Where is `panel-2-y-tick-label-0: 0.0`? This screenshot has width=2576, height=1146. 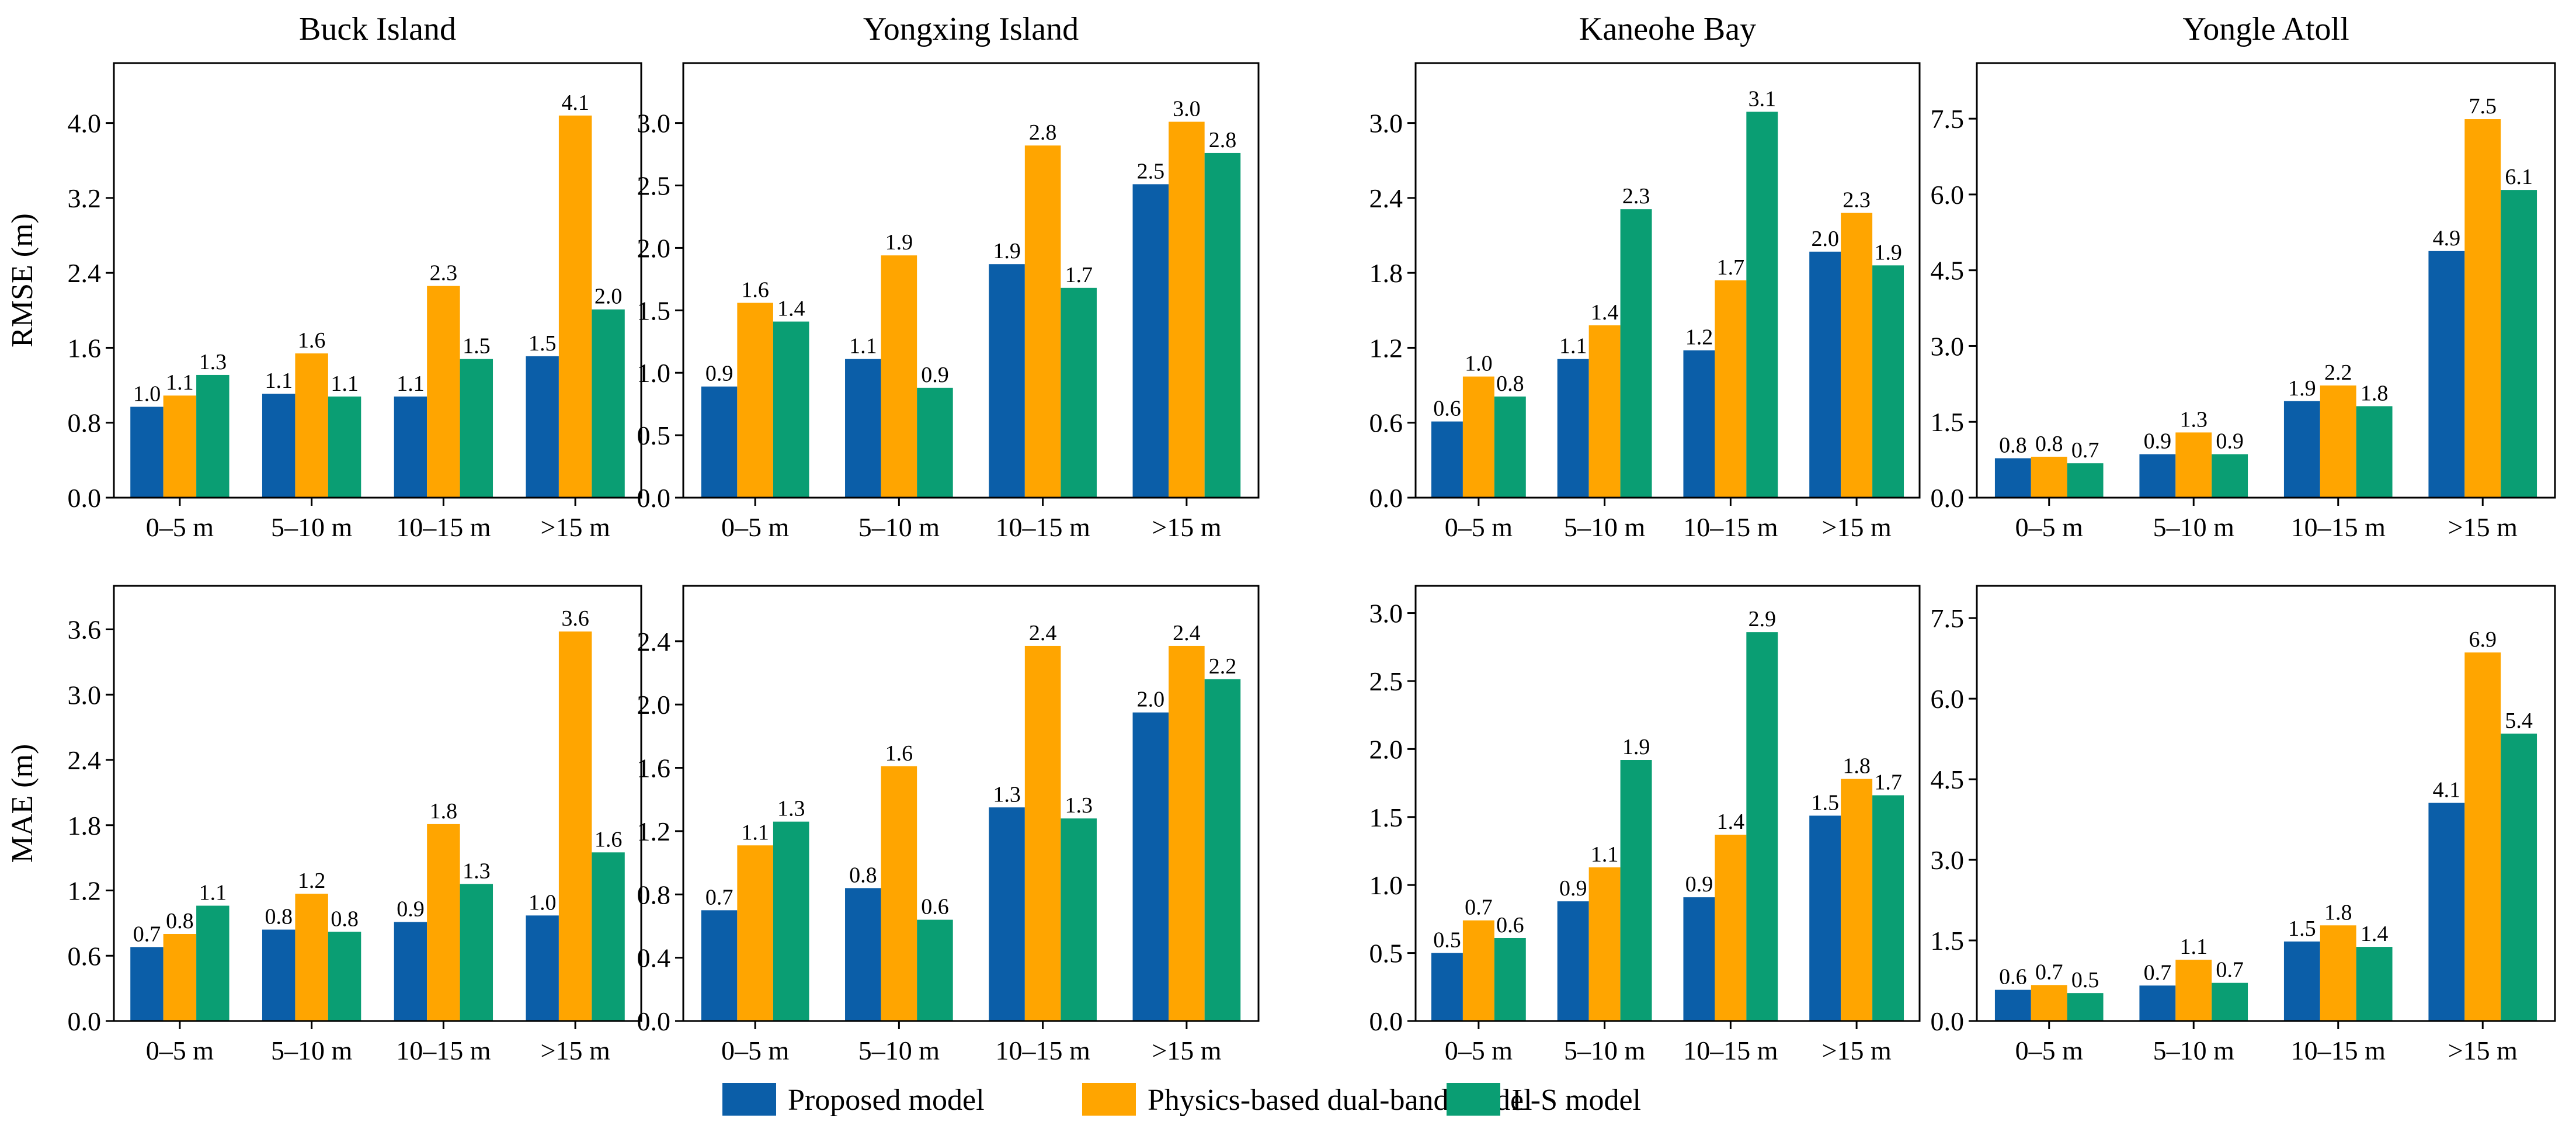 panel-2-y-tick-label-0: 0.0 is located at coordinates (654, 498).